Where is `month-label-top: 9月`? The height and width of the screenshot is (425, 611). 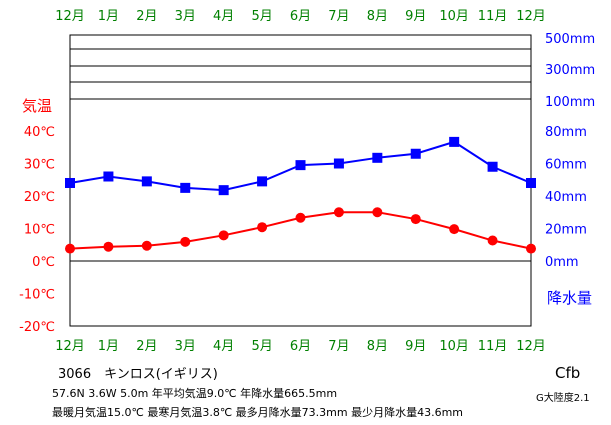 month-label-top: 9月 is located at coordinates (415, 16).